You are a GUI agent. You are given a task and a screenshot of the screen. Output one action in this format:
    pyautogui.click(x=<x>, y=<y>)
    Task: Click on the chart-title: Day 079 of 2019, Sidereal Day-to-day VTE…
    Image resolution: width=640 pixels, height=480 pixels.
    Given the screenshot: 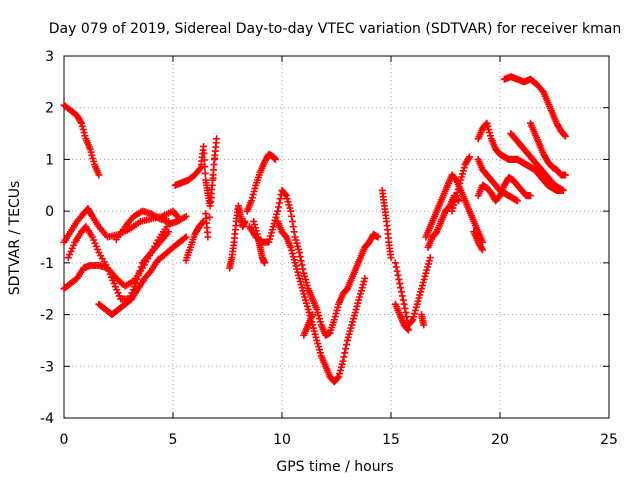 What is the action you would take?
    pyautogui.click(x=335, y=29)
    